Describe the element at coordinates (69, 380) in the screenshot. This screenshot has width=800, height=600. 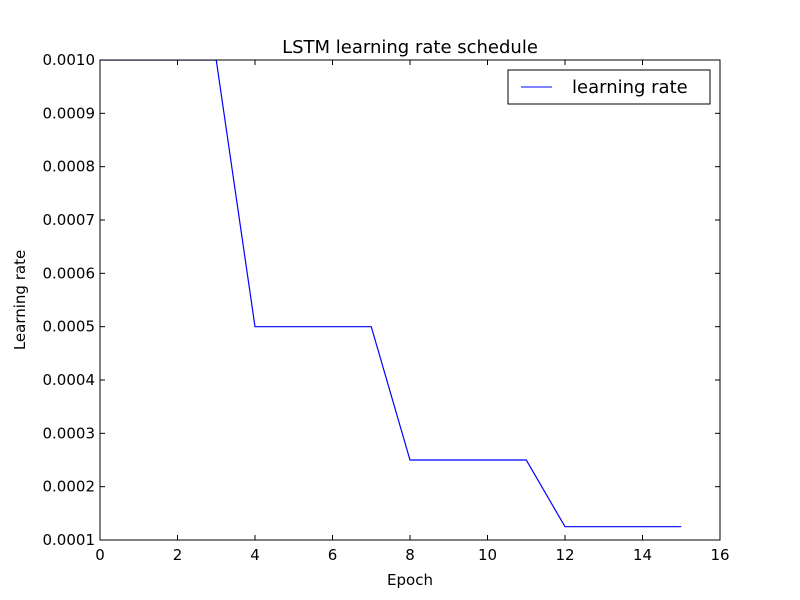
I see `y-tick-label: 0.0004` at that location.